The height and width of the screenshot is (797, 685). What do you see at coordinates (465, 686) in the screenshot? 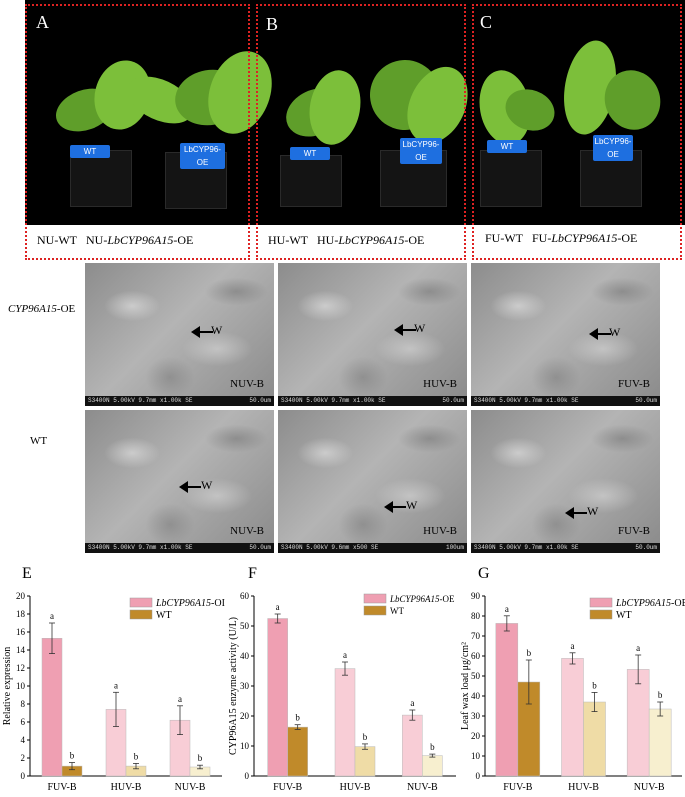
I see `y-axis-title: Leaf wax load μg/cm²` at bounding box center [465, 686].